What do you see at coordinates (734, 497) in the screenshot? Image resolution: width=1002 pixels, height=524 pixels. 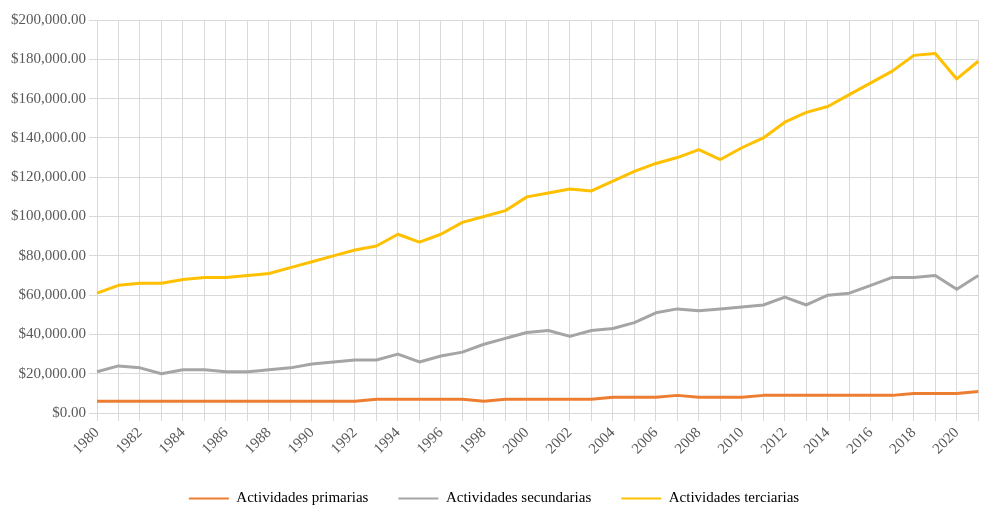 I see `legend-label: Actividades terciarias` at bounding box center [734, 497].